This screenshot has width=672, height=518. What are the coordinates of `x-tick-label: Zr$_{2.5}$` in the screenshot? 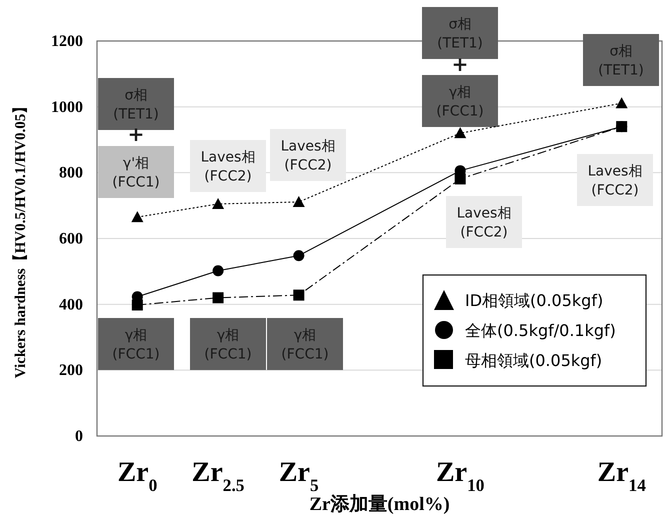 It's located at (218, 475).